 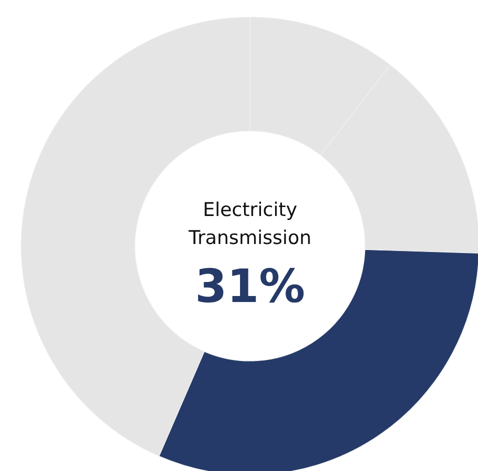 What do you see at coordinates (250, 286) in the screenshot?
I see `data-label: 31%` at bounding box center [250, 286].